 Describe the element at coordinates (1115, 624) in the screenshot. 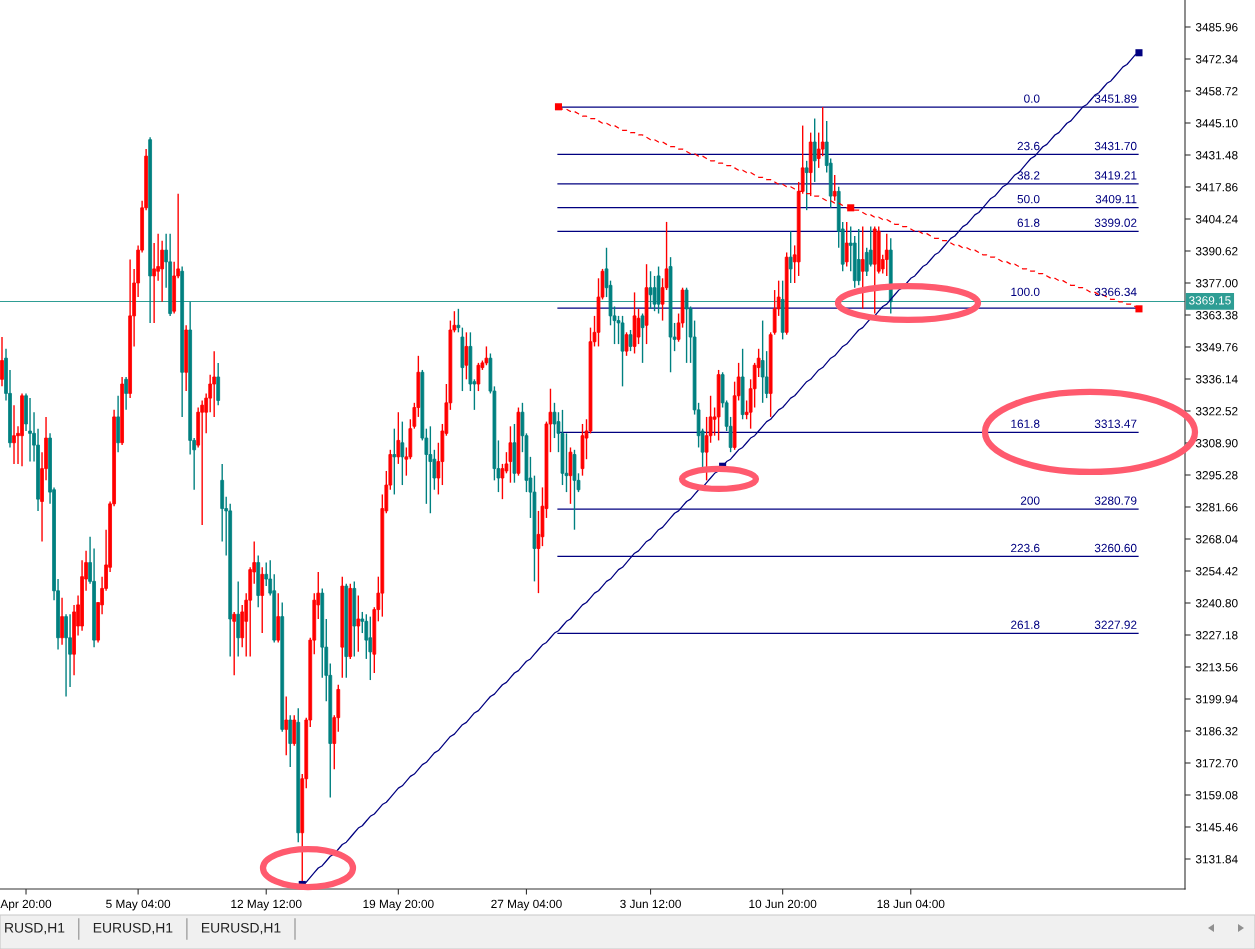

I see `ref-line-label: 3227.92` at that location.